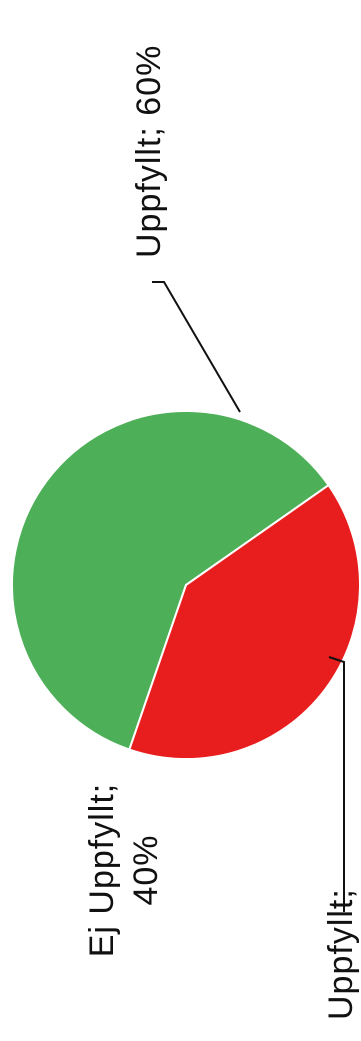 Image resolution: width=361 pixels, height=1041 pixels. Describe the element at coordinates (149, 151) in the screenshot. I see `slice-label-uppfyllt: Uppfyllt; 60%` at that location.